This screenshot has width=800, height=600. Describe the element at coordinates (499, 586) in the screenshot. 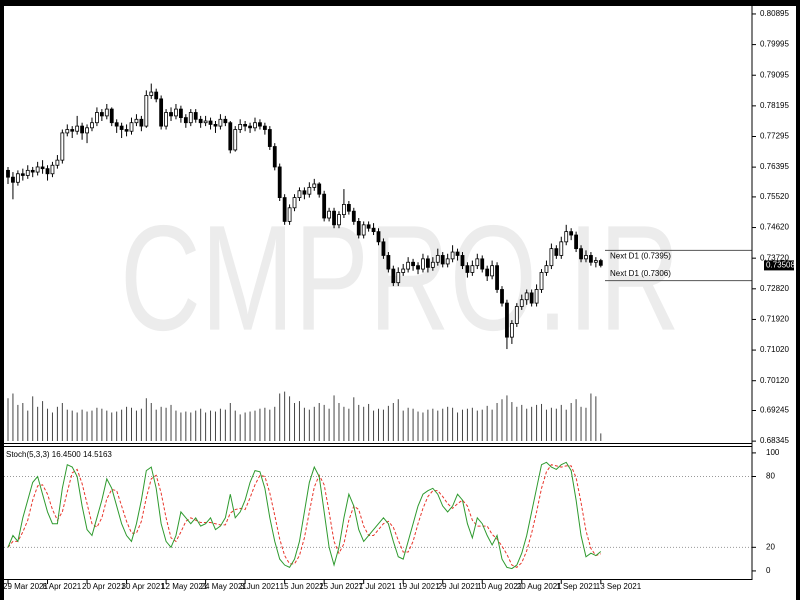

I see `x-tick-label: 10 Aug 2021` at that location.